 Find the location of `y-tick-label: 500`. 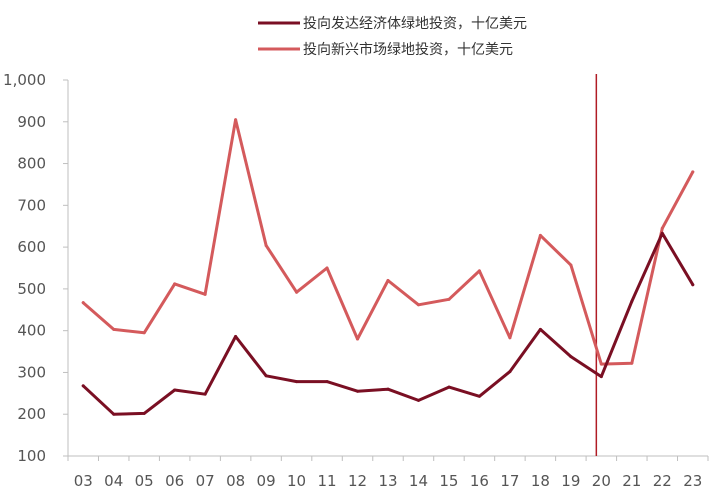

y-tick-label: 500 is located at coordinates (31, 289).